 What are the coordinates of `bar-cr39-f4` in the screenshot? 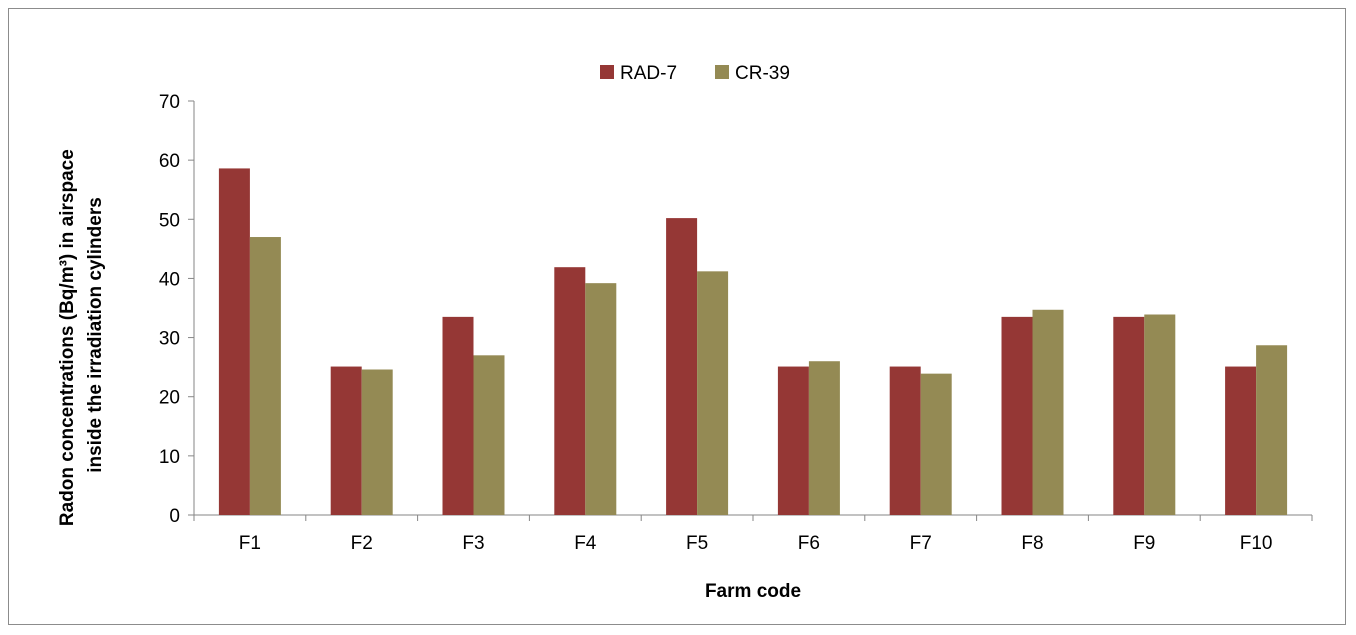 It's located at (601, 399).